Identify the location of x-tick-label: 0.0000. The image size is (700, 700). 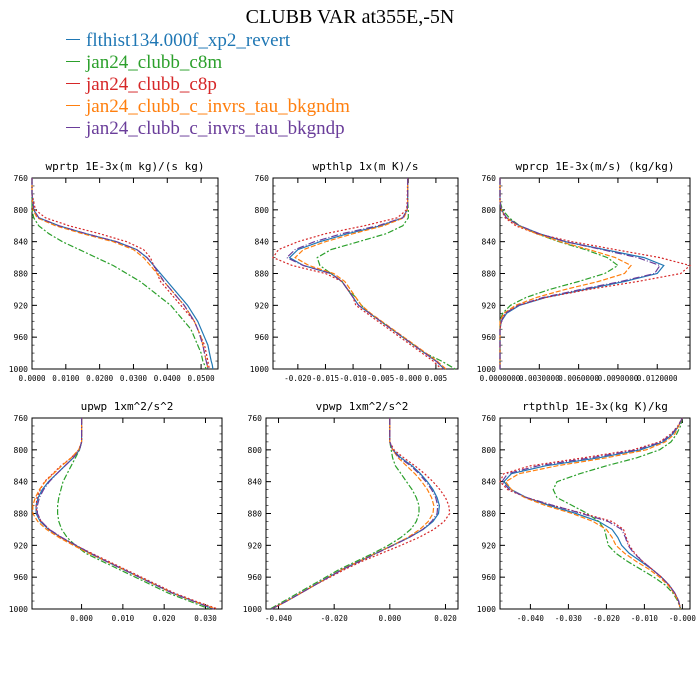
(32, 378).